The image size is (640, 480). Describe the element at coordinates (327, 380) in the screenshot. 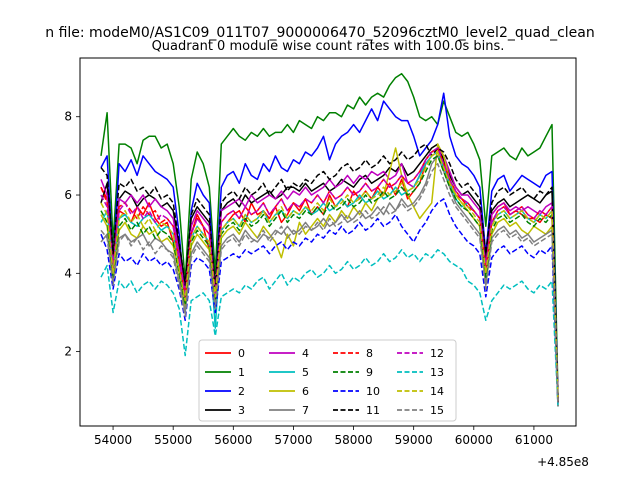

I see `legend-box` at that location.